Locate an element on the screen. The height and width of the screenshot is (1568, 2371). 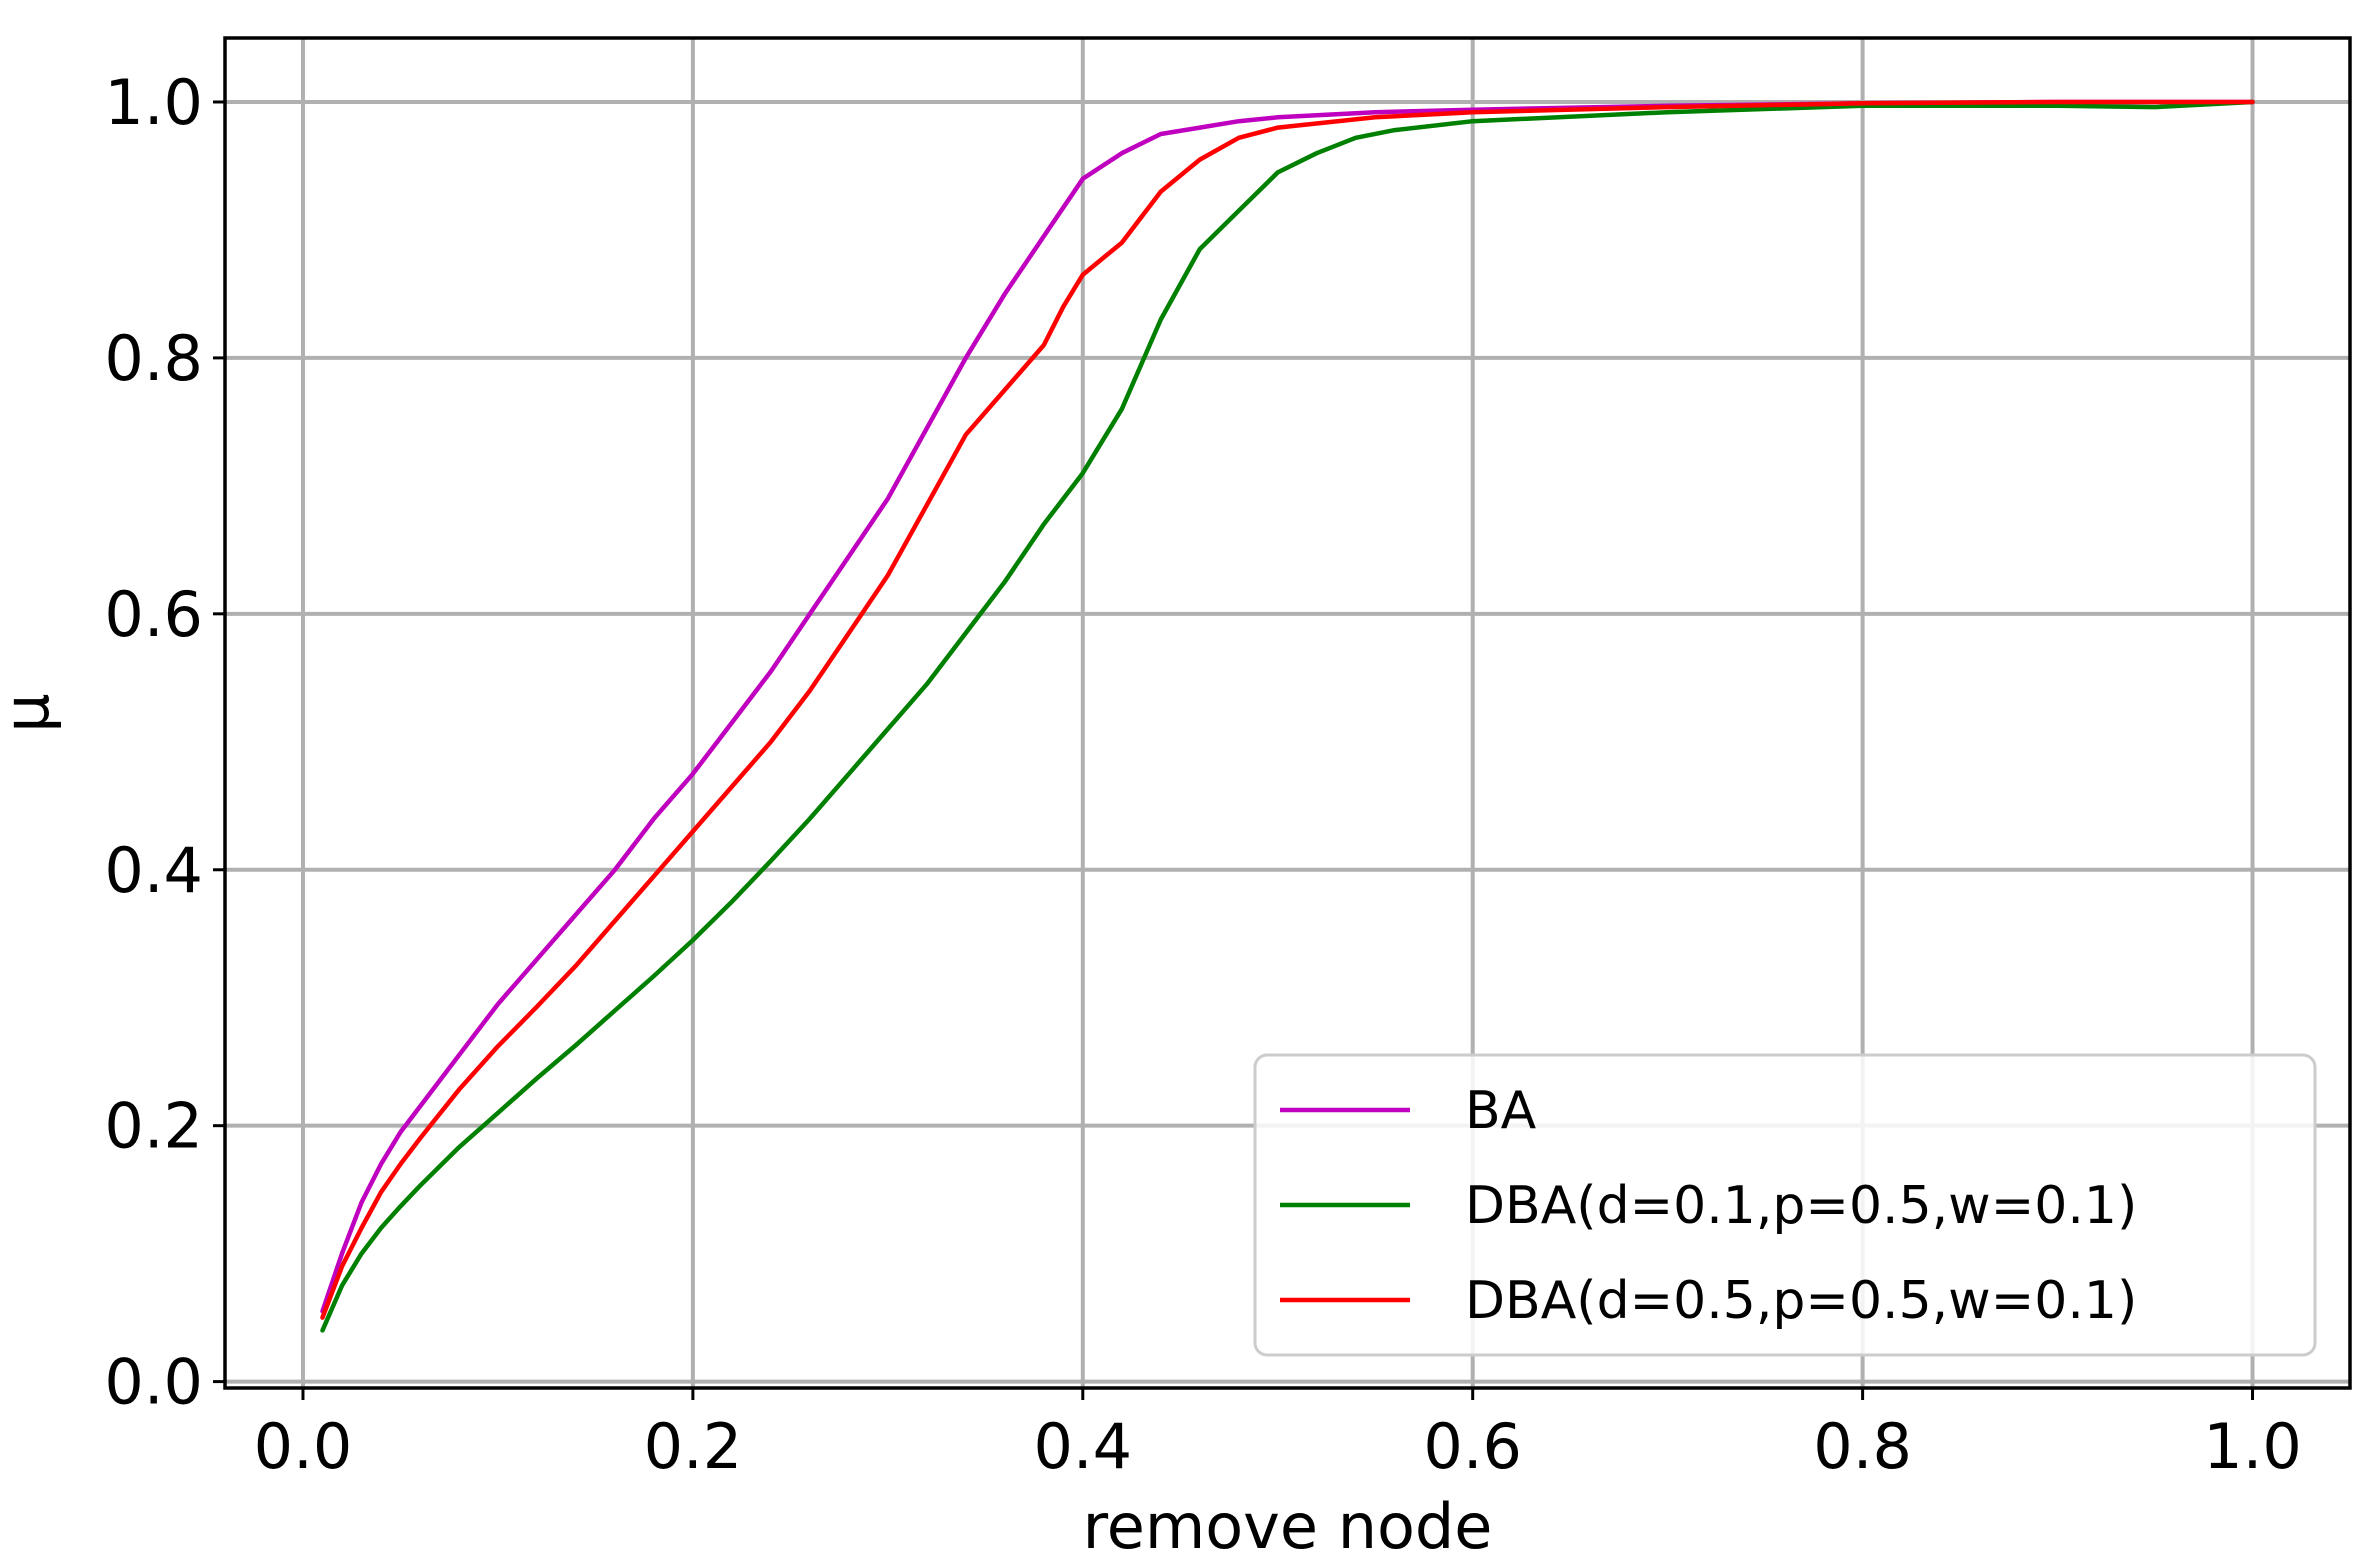
x-tick-label: 0.2 is located at coordinates (693, 1446).